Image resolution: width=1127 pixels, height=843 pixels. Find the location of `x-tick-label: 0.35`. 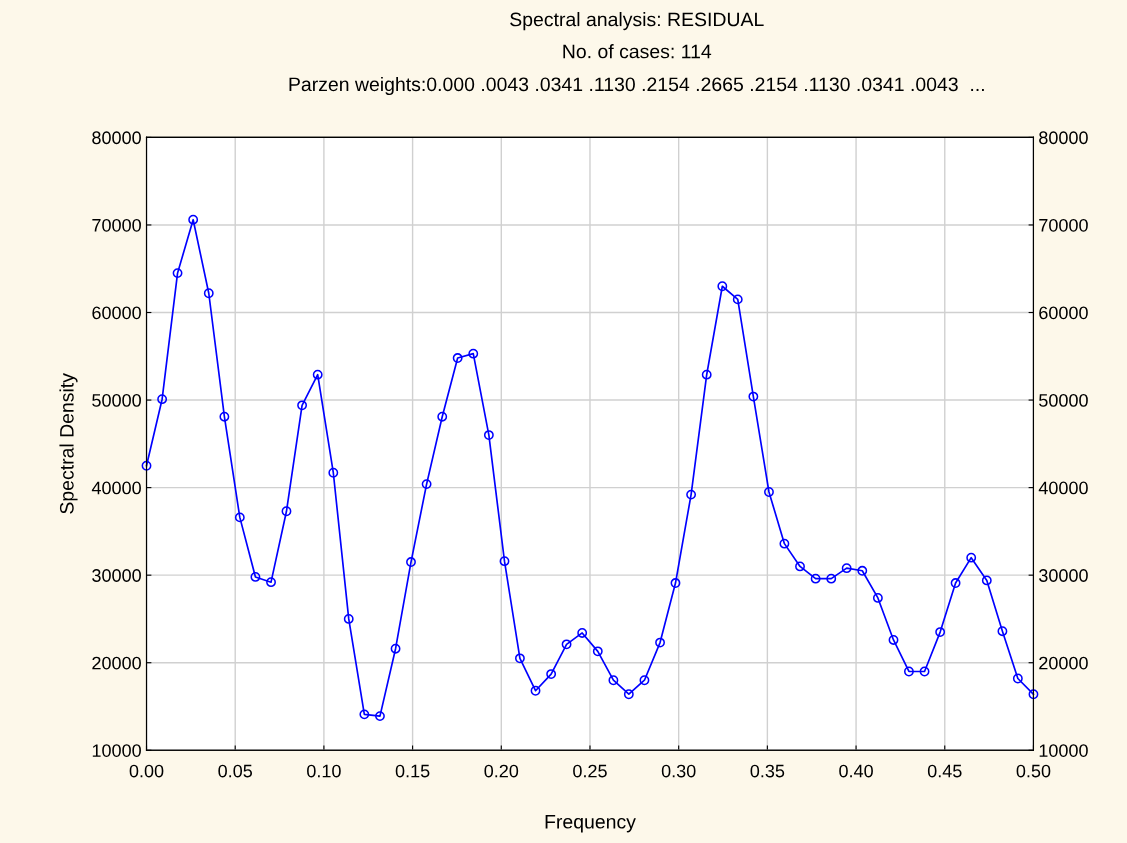

x-tick-label: 0.35 is located at coordinates (767, 771).